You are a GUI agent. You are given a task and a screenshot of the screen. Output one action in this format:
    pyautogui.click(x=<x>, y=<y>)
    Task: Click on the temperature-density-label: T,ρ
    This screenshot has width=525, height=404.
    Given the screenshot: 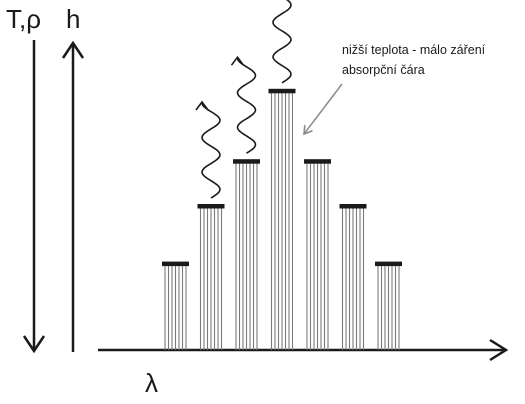 What is the action you would take?
    pyautogui.click(x=24, y=19)
    